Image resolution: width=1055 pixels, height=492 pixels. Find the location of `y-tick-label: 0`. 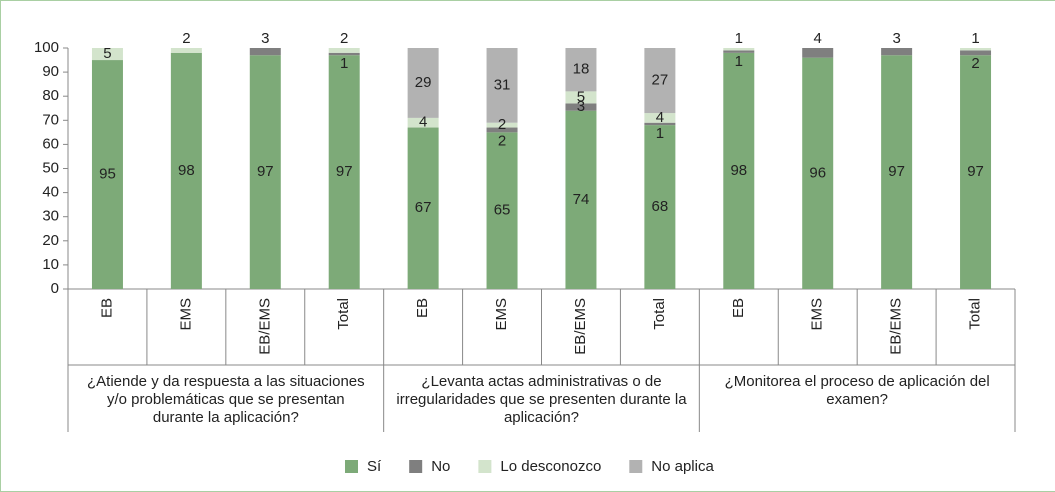

y-tick-label: 0 is located at coordinates (55, 288).